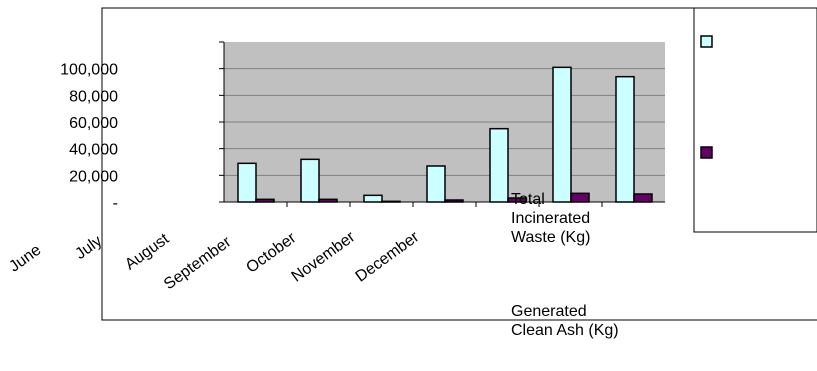 The width and height of the screenshot is (817, 371). Describe the element at coordinates (706, 41) in the screenshot. I see `legend-swatch-incinerated-waste` at that location.